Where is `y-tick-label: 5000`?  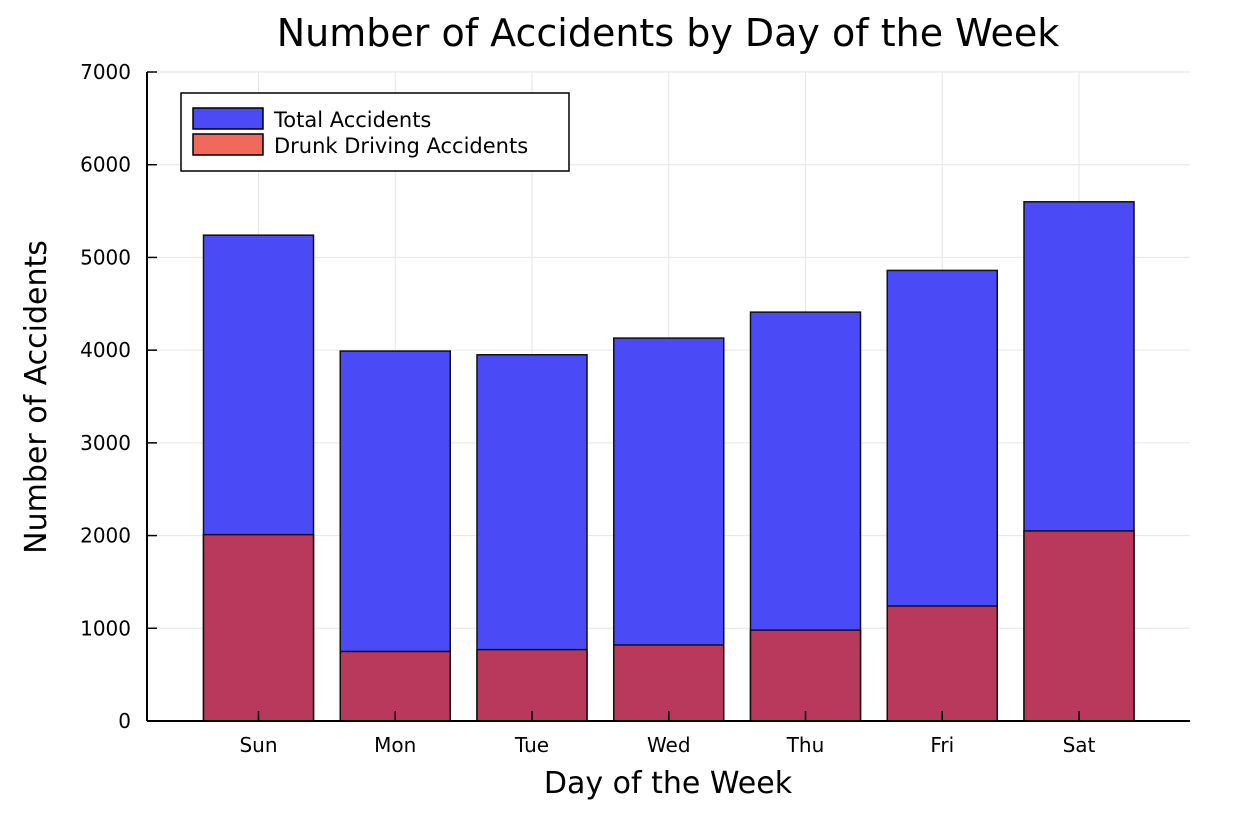 y-tick-label: 5000 is located at coordinates (105, 257).